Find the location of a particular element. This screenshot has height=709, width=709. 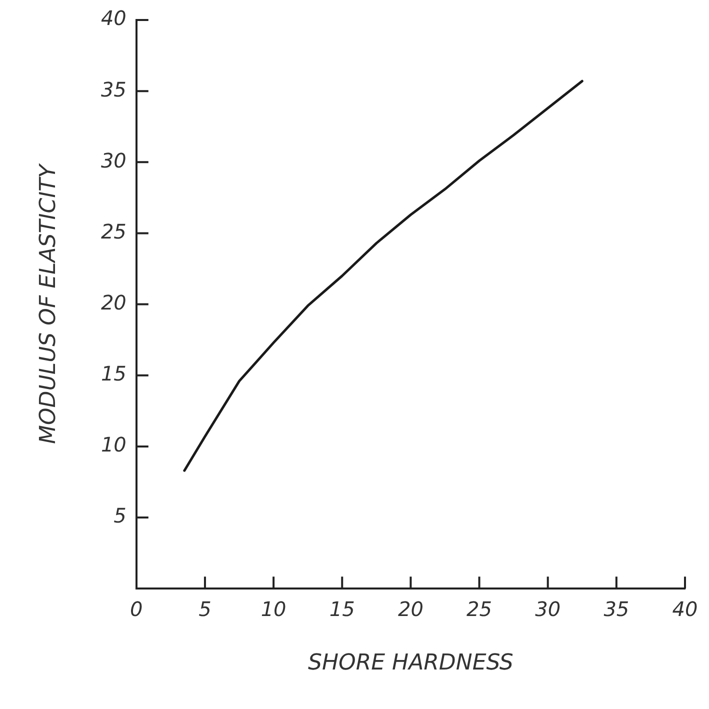

y-tick-label: 35 is located at coordinates (113, 89).